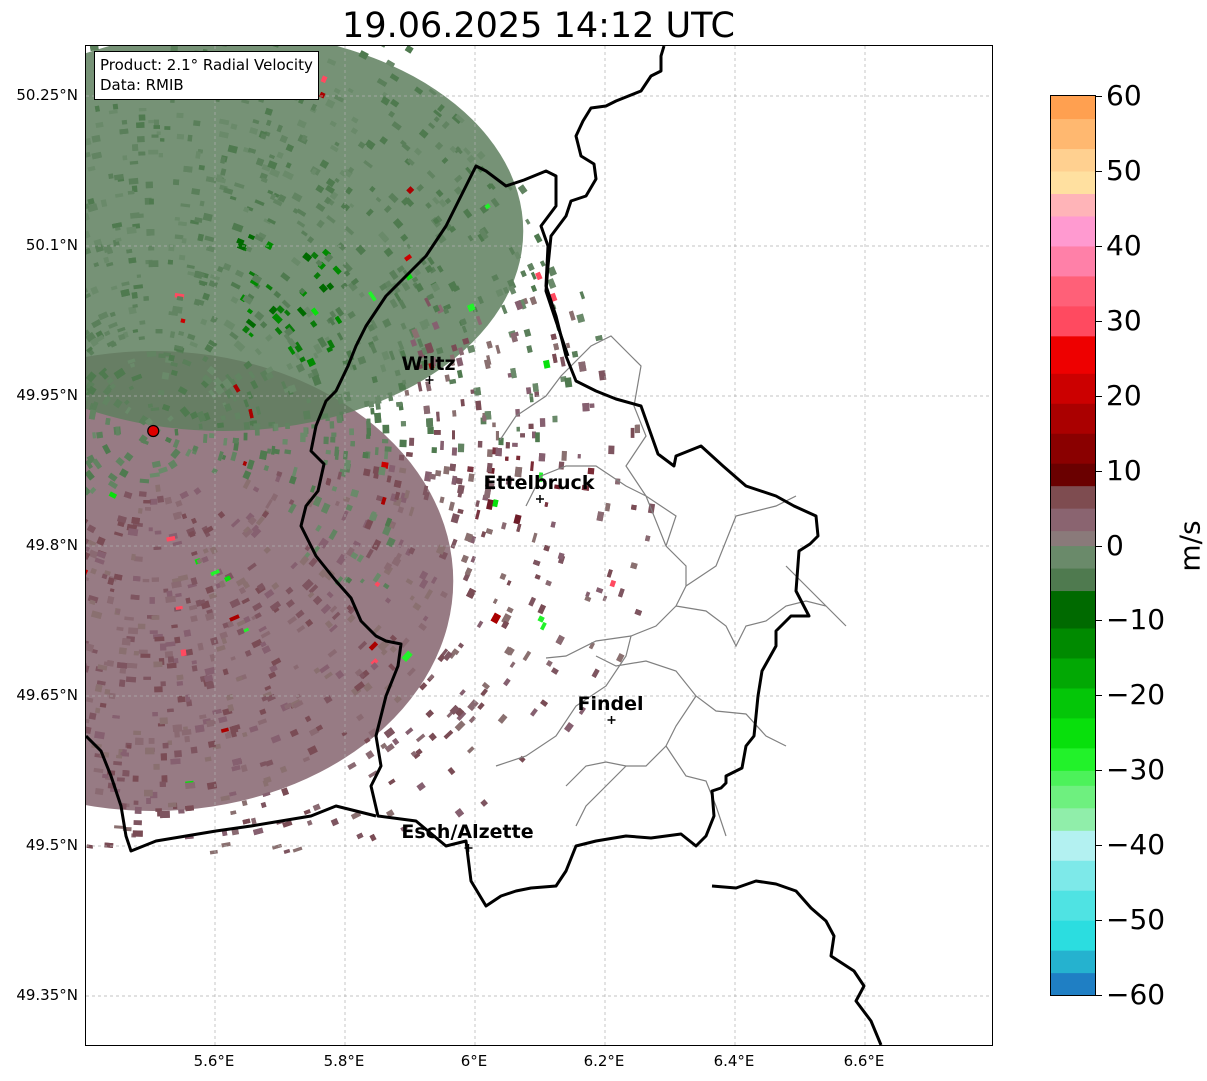 The width and height of the screenshot is (1207, 1081). I want to click on city-label: Ettelbruck, so click(539, 483).